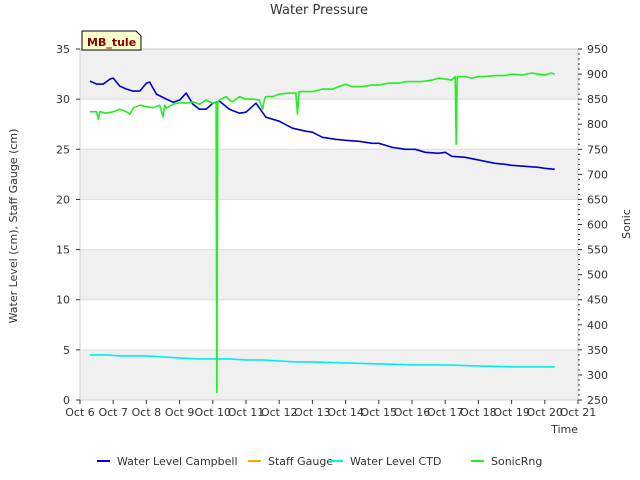  What do you see at coordinates (511, 412) in the screenshot?
I see `x-tick-label: Oct 19` at bounding box center [511, 412].